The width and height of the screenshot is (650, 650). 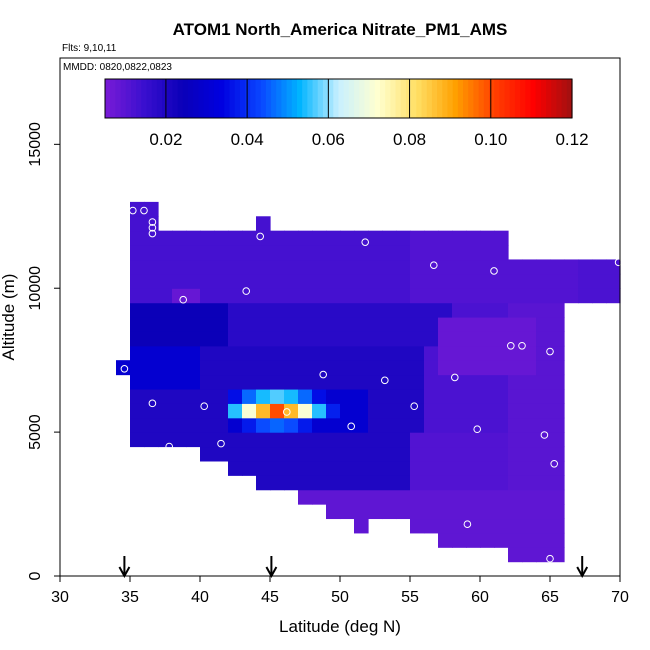 I want to click on y-tick-label: 0, so click(x=35, y=575).